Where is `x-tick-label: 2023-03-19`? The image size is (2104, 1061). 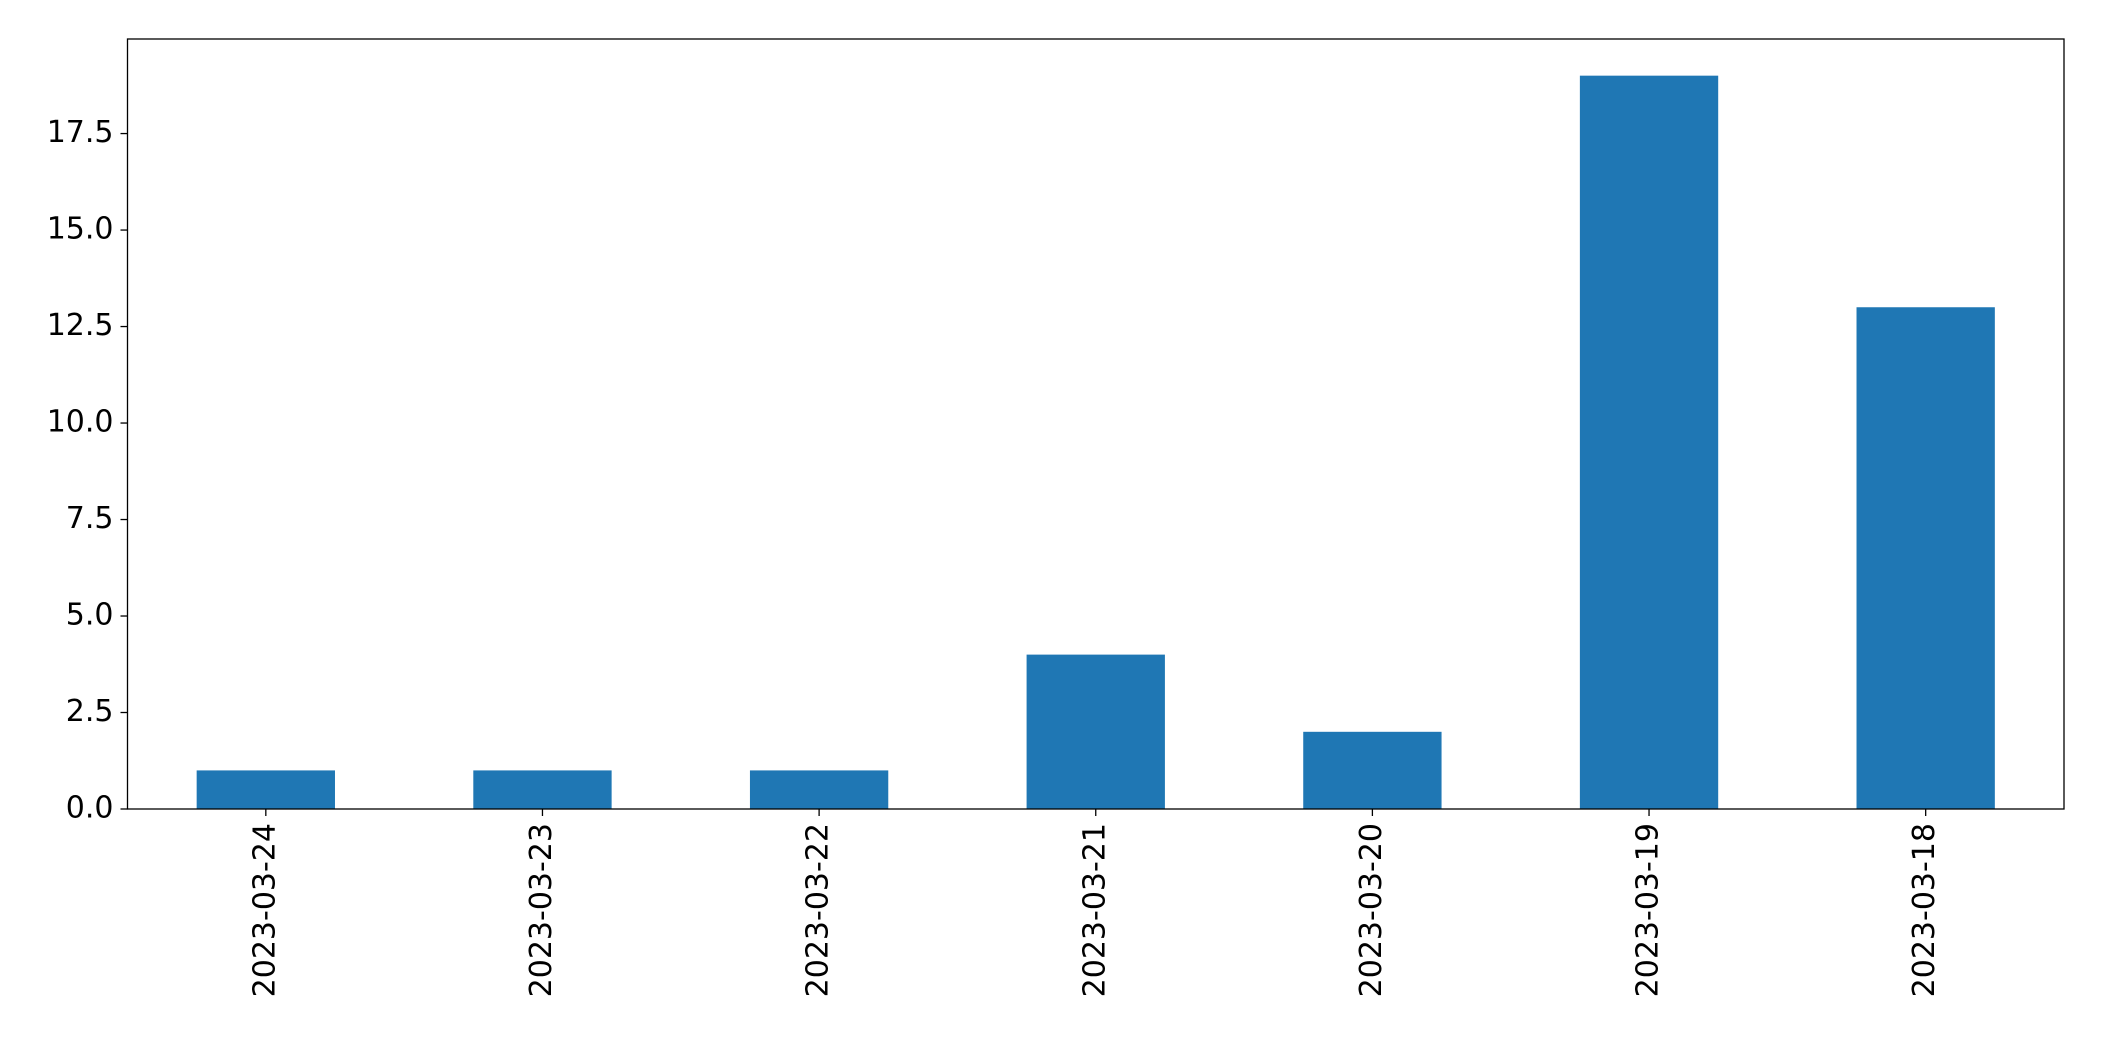 x-tick-label: 2023-03-19 is located at coordinates (1648, 910).